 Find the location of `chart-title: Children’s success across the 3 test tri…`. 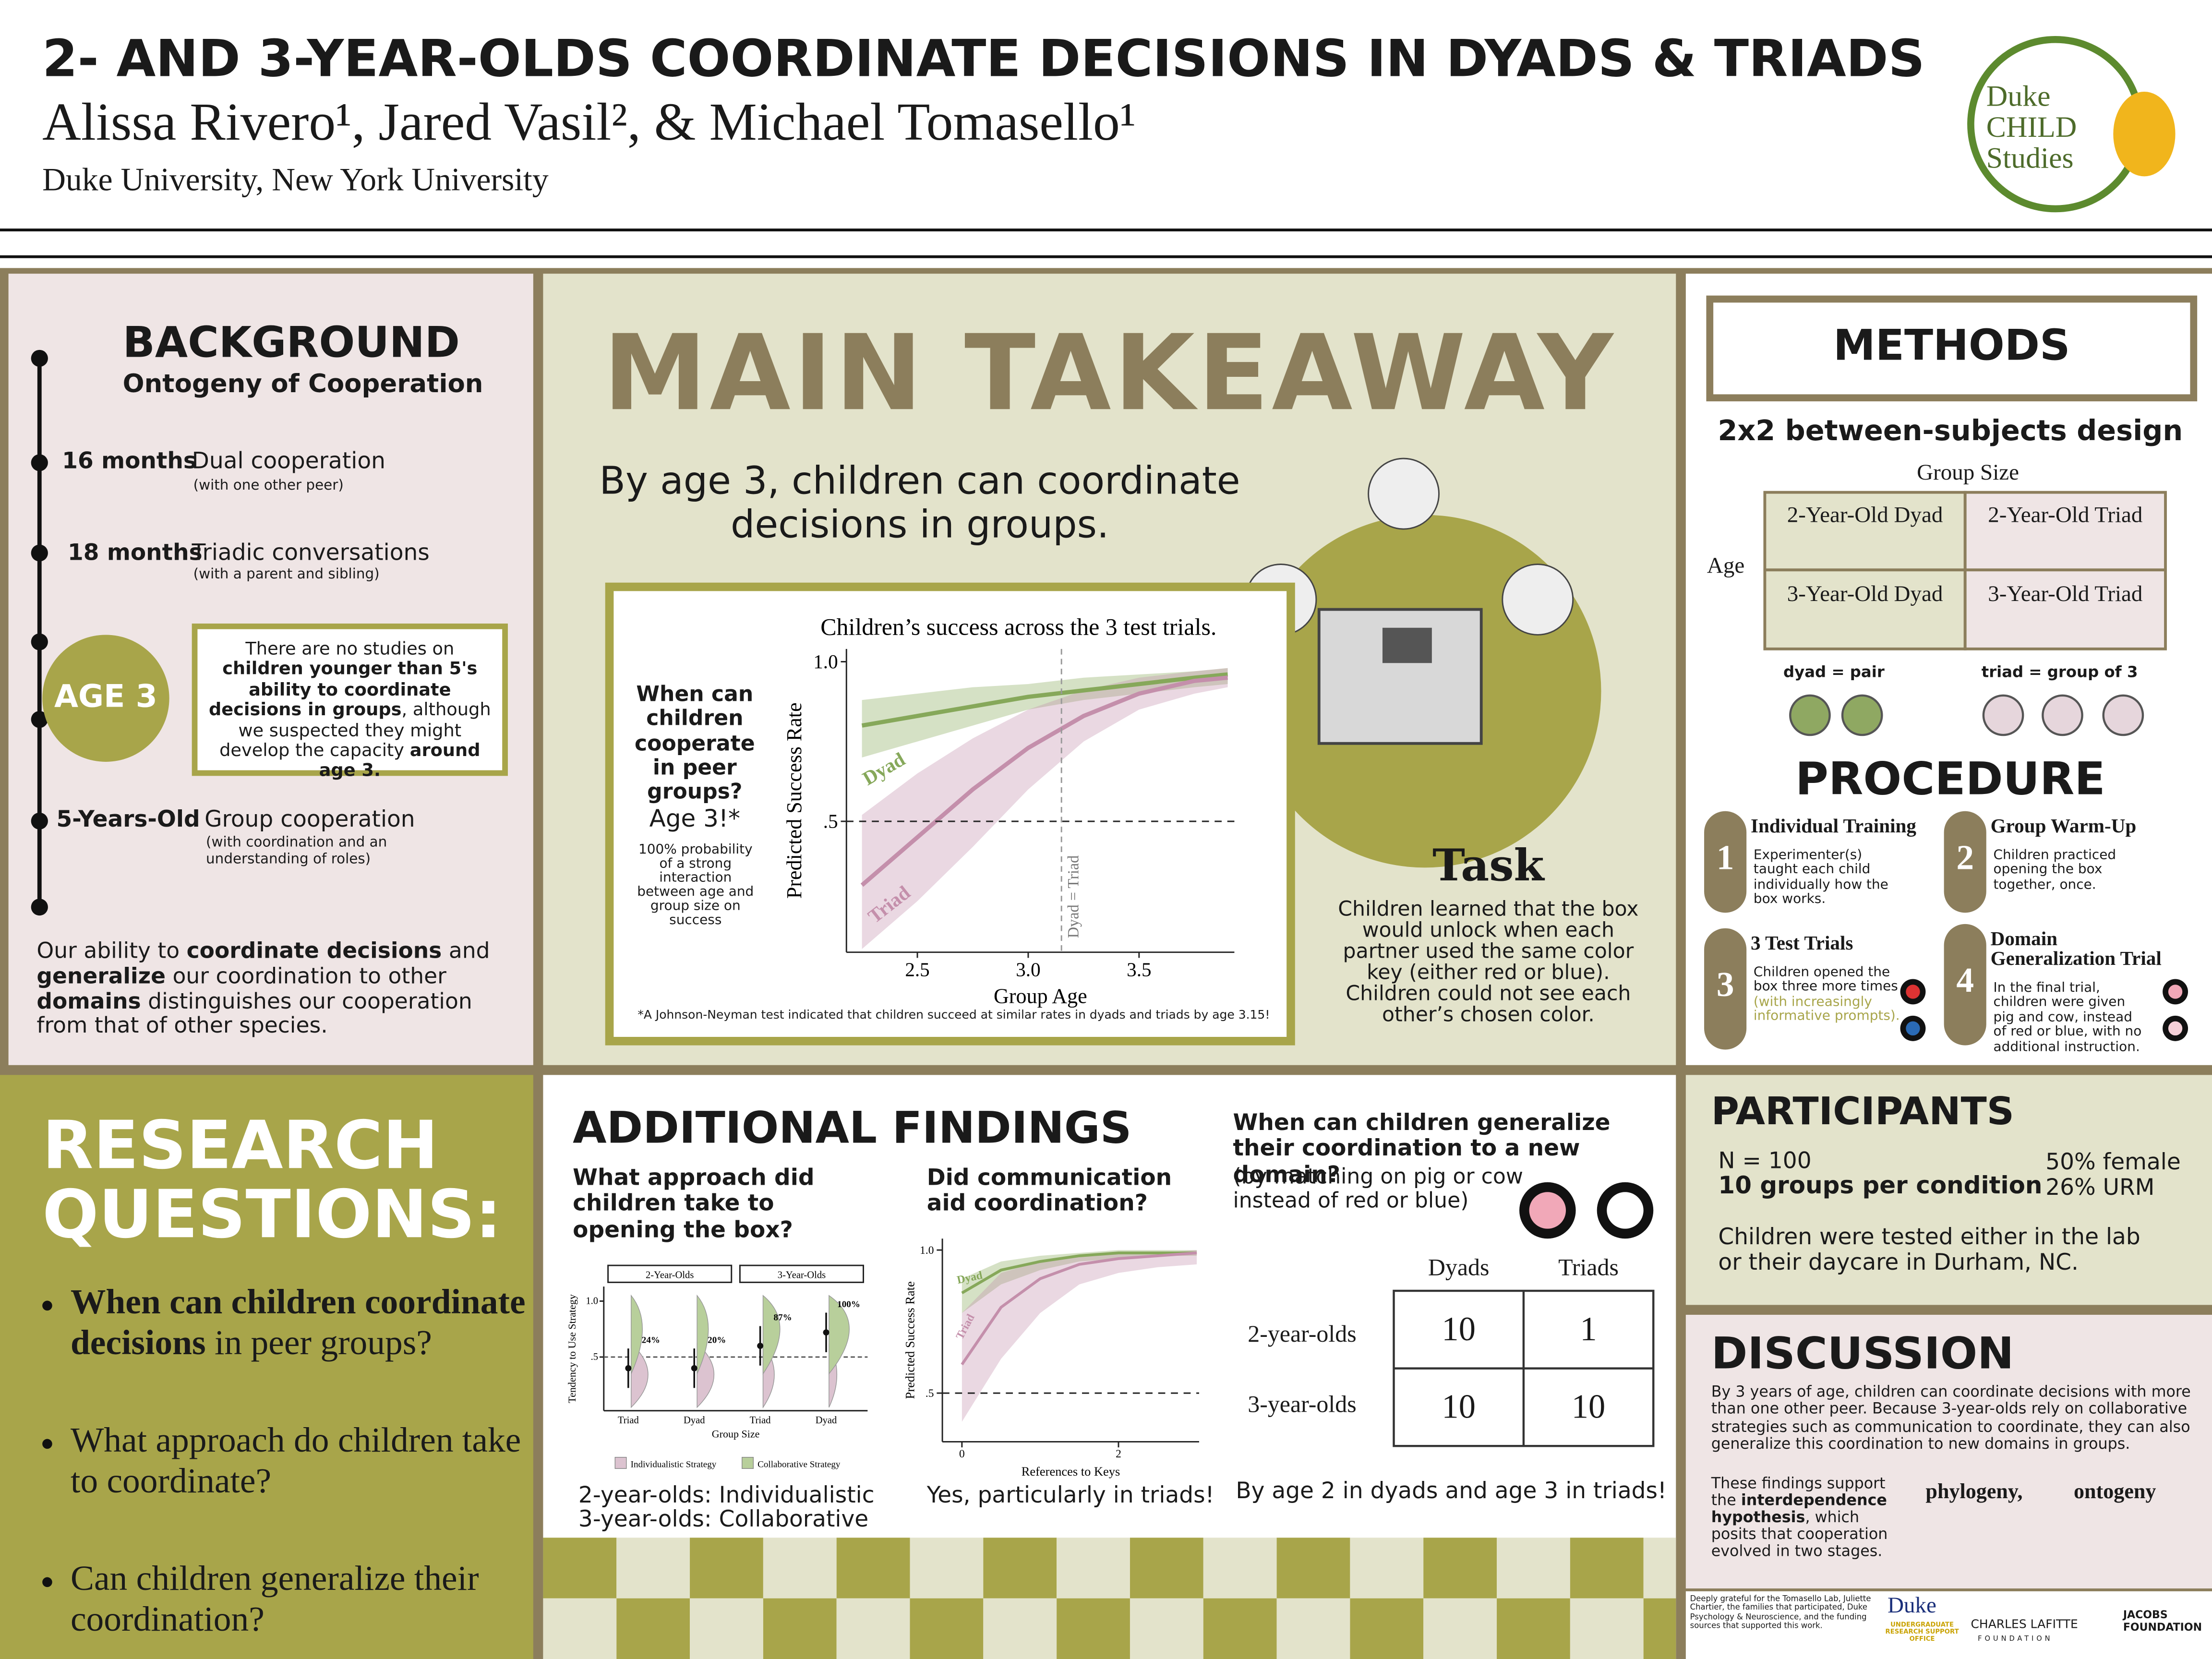

chart-title: Children’s success across the 3 test tri… is located at coordinates (1018, 626).